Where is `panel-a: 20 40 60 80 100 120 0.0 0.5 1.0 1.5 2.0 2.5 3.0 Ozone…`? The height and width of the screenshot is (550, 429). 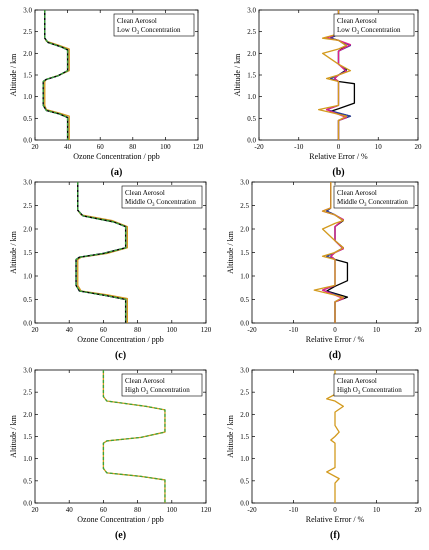
panel-a: 20 40 60 80 100 120 0.0 0.5 1.0 1.5 2.0 2.5 3.0 Ozone… is located at coordinates (106, 93).